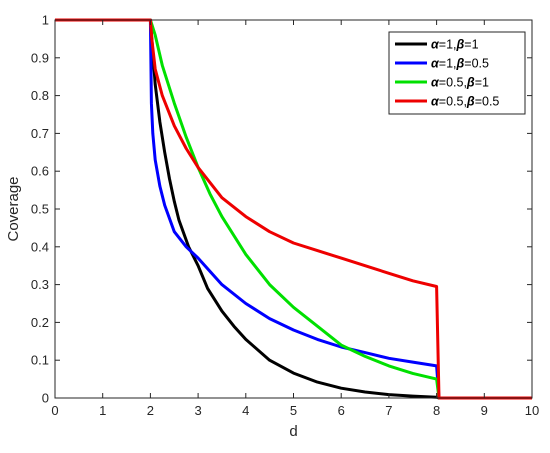 The image size is (550, 453). I want to click on x-axis-label: d, so click(293, 431).